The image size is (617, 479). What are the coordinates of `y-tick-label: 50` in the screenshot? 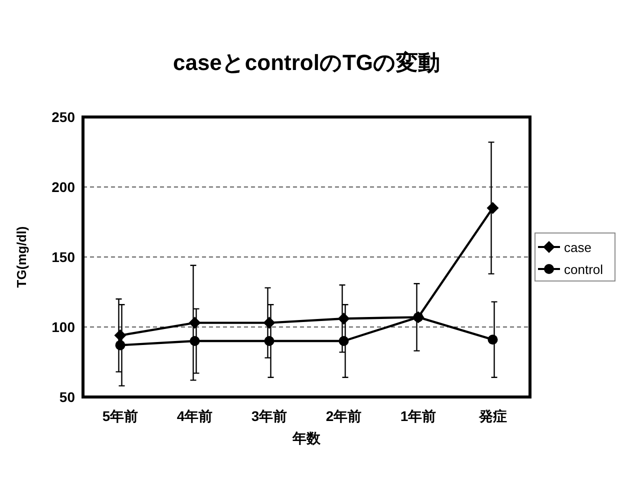 It's located at (67, 397).